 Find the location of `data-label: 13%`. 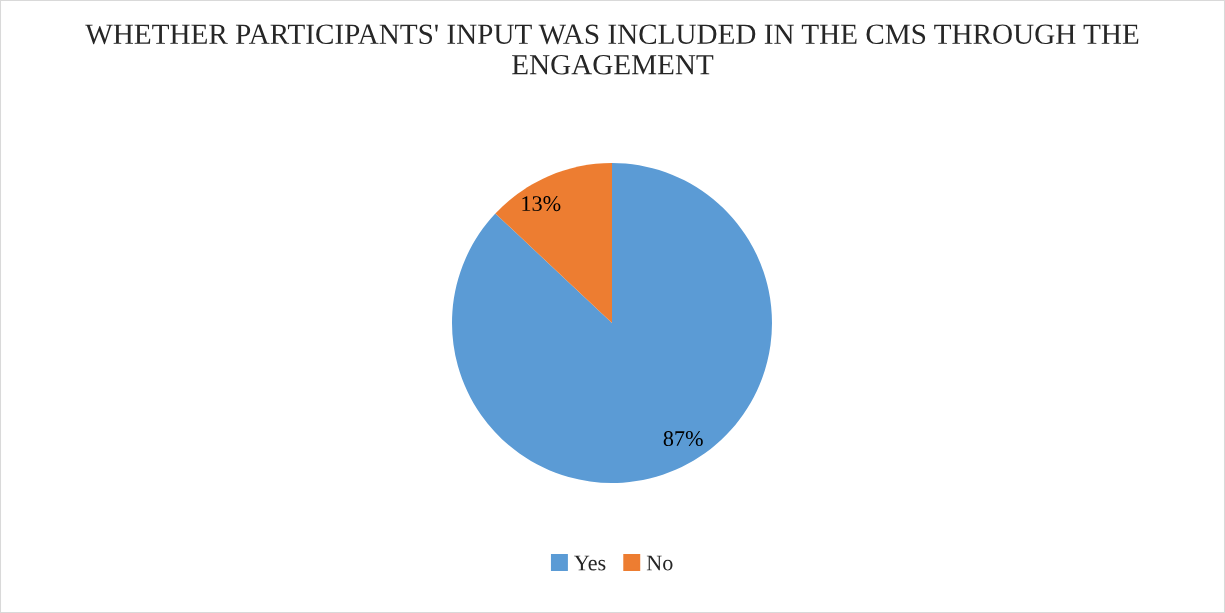

data-label: 13% is located at coordinates (541, 204).